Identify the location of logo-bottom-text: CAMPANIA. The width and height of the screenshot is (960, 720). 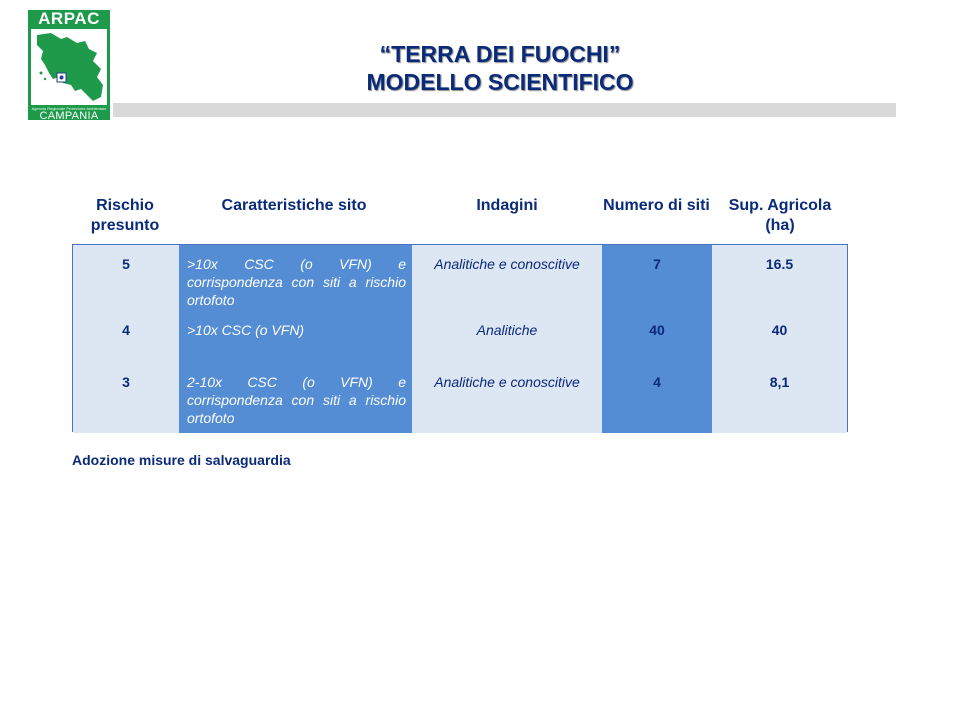
(69, 116).